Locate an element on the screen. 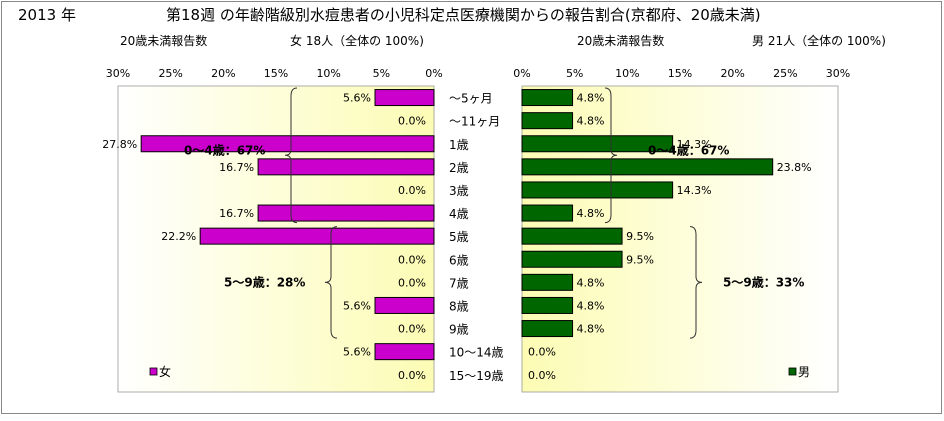  category-label: 5歳 is located at coordinates (459, 237).